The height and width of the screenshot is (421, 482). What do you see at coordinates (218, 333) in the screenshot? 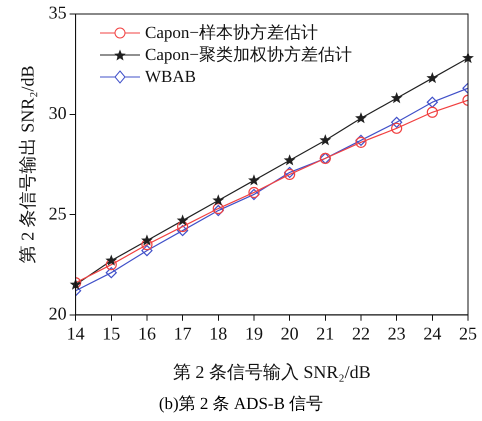
I see `x-tick-label: 18` at bounding box center [218, 333].